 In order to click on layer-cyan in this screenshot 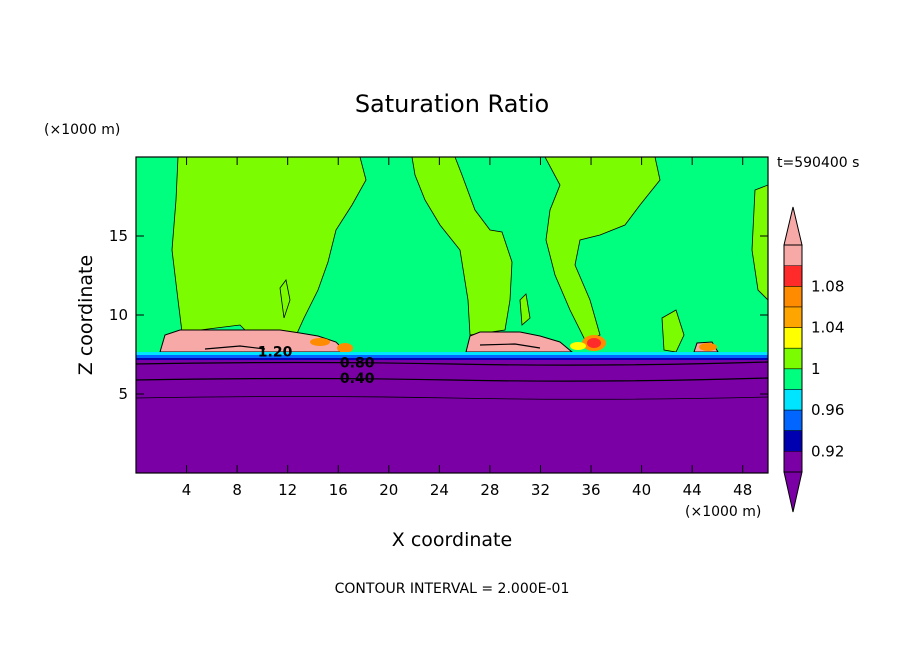, I will do `click(452, 353)`.